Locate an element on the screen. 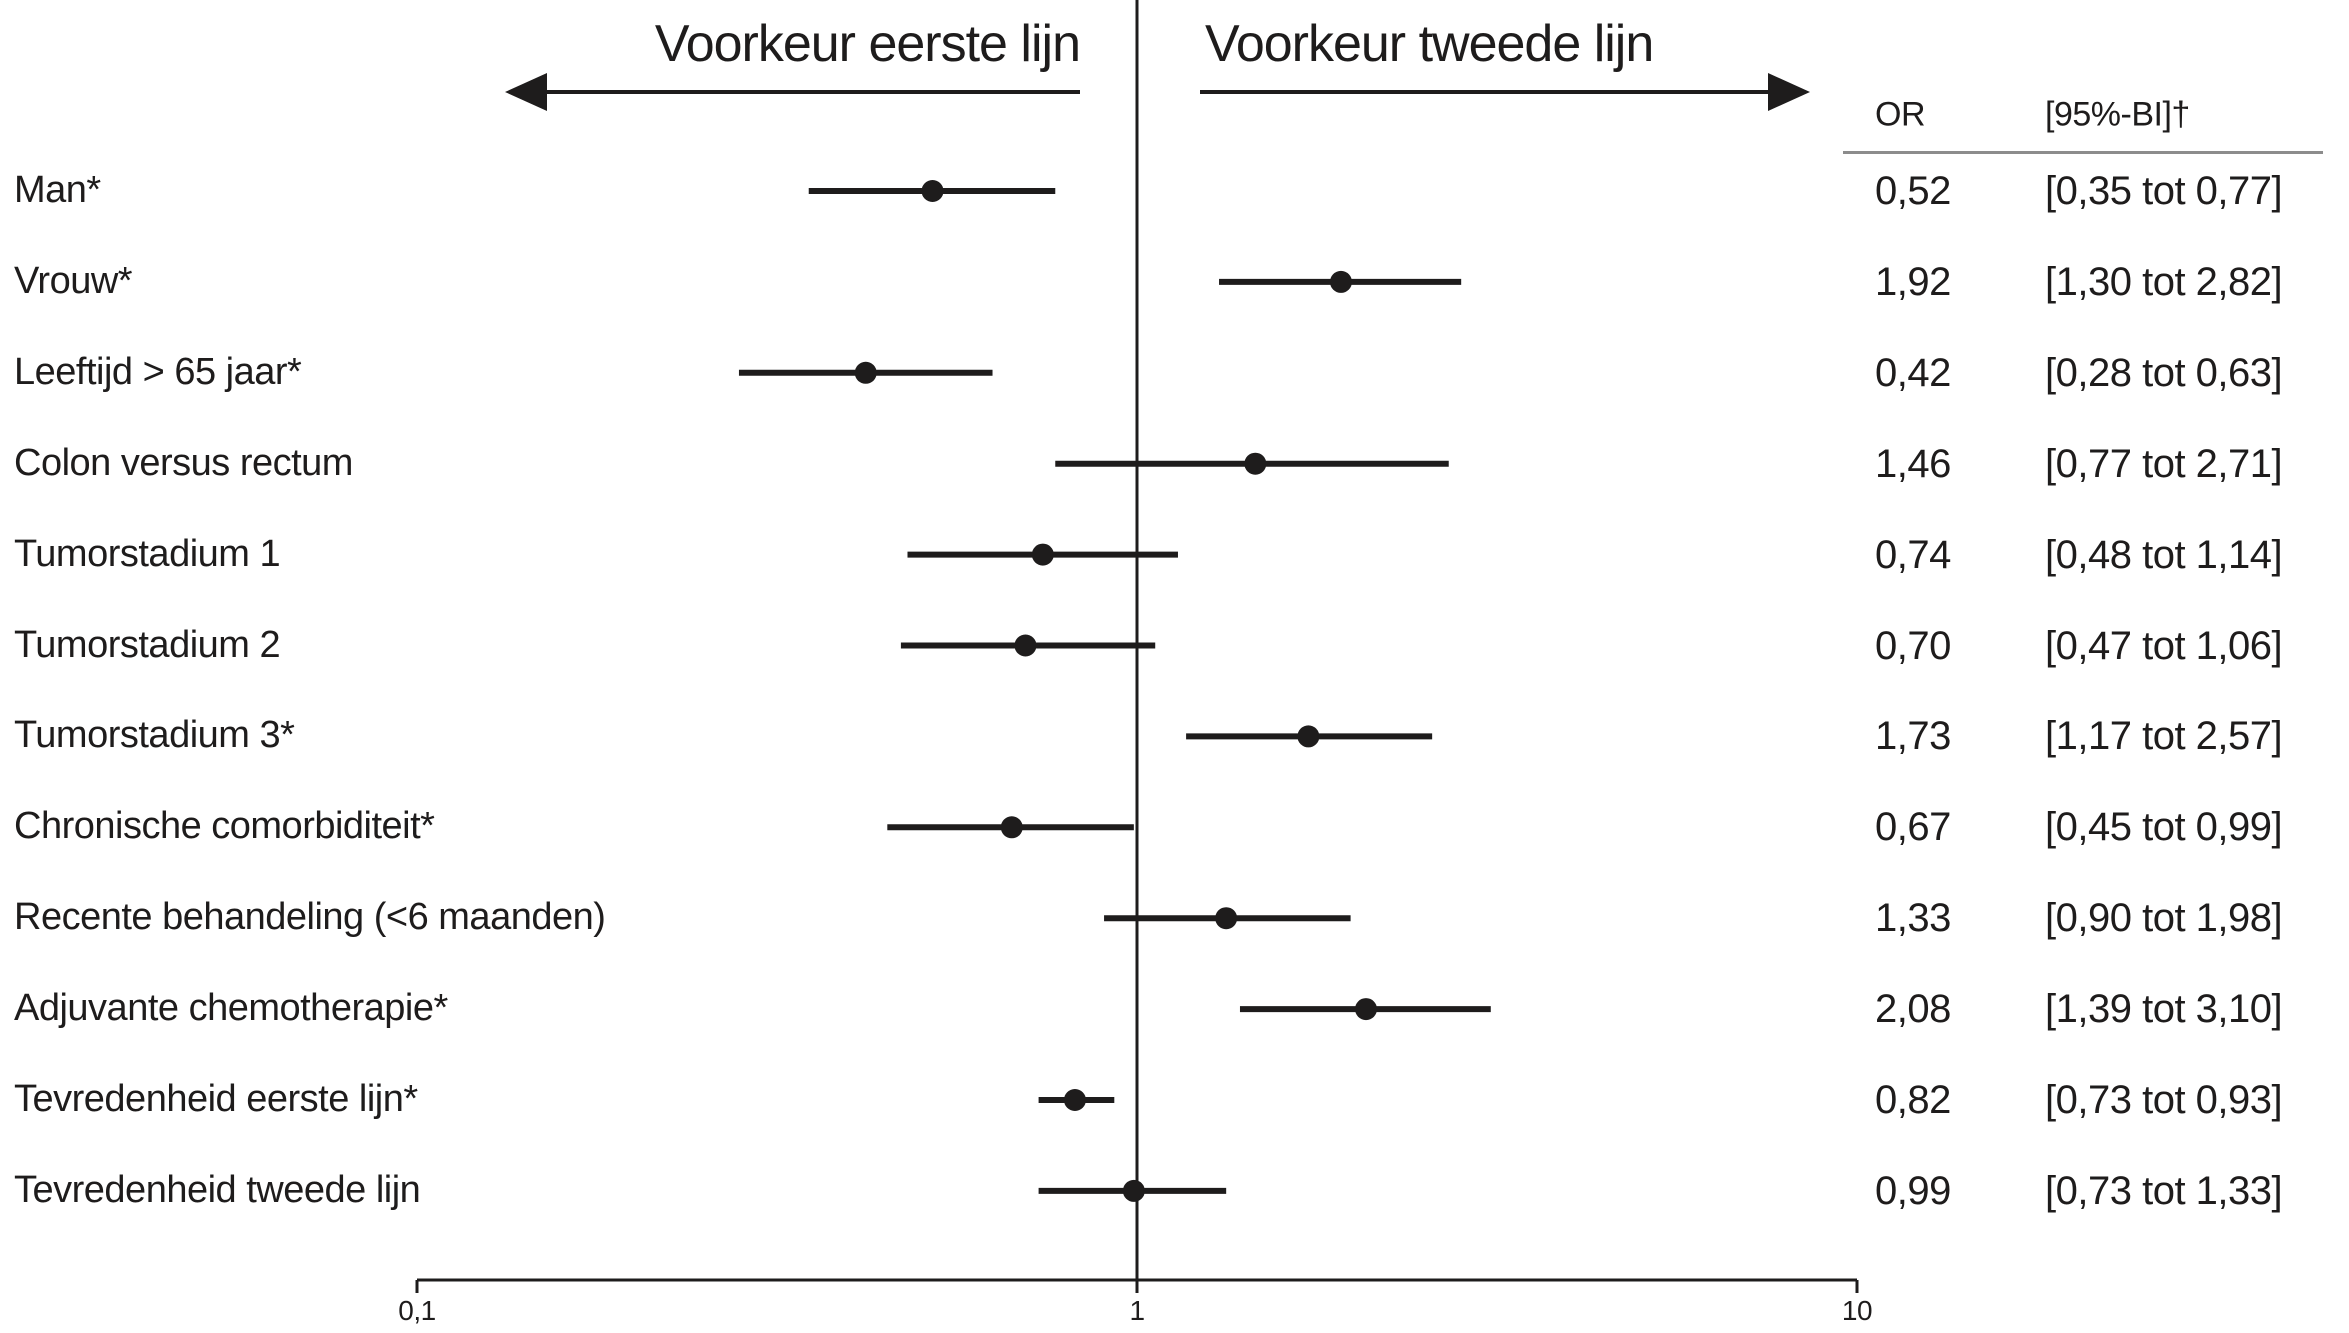  row-label: Chronische comorbiditeit* is located at coordinates (224, 826).